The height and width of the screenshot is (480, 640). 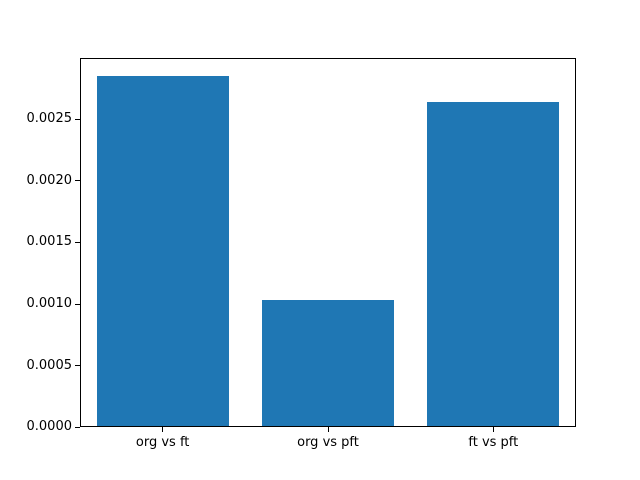 What do you see at coordinates (49, 242) in the screenshot?
I see `y-tick-label: 0.0015` at bounding box center [49, 242].